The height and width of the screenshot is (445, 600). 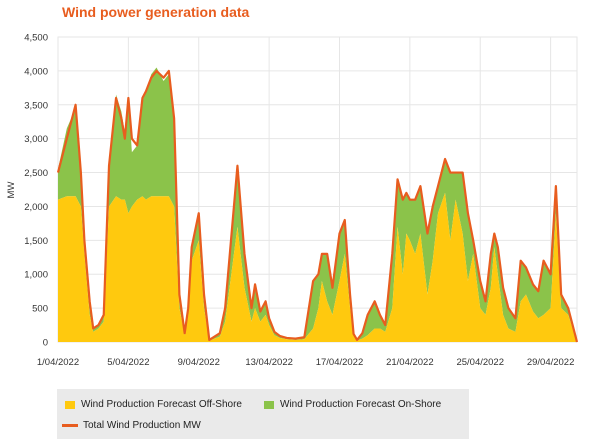 I want to click on legend-item-onshore: Wind Production Forecast On-Shore, so click(x=352, y=404).